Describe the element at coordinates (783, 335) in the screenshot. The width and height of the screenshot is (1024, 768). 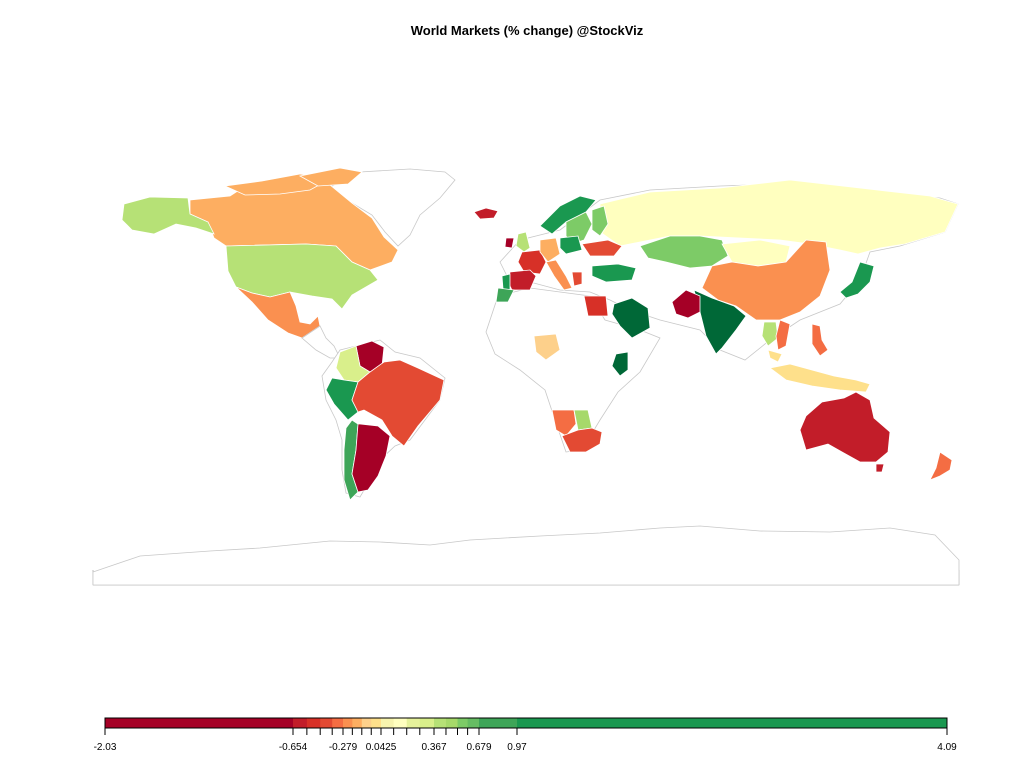
I see `region-vietnam` at that location.